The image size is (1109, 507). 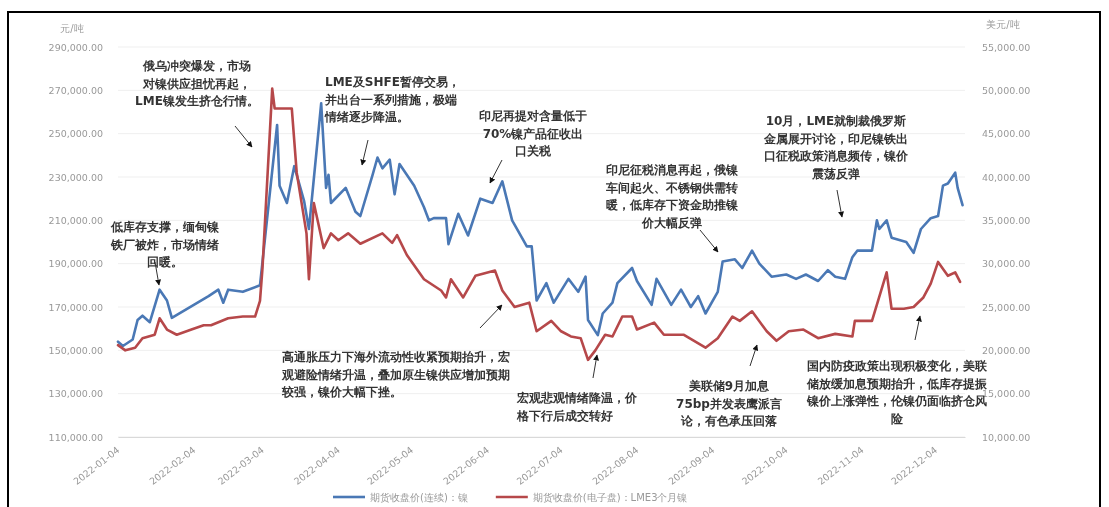 I want to click on y-tick-label: 130,000.00, so click(x=75, y=394).